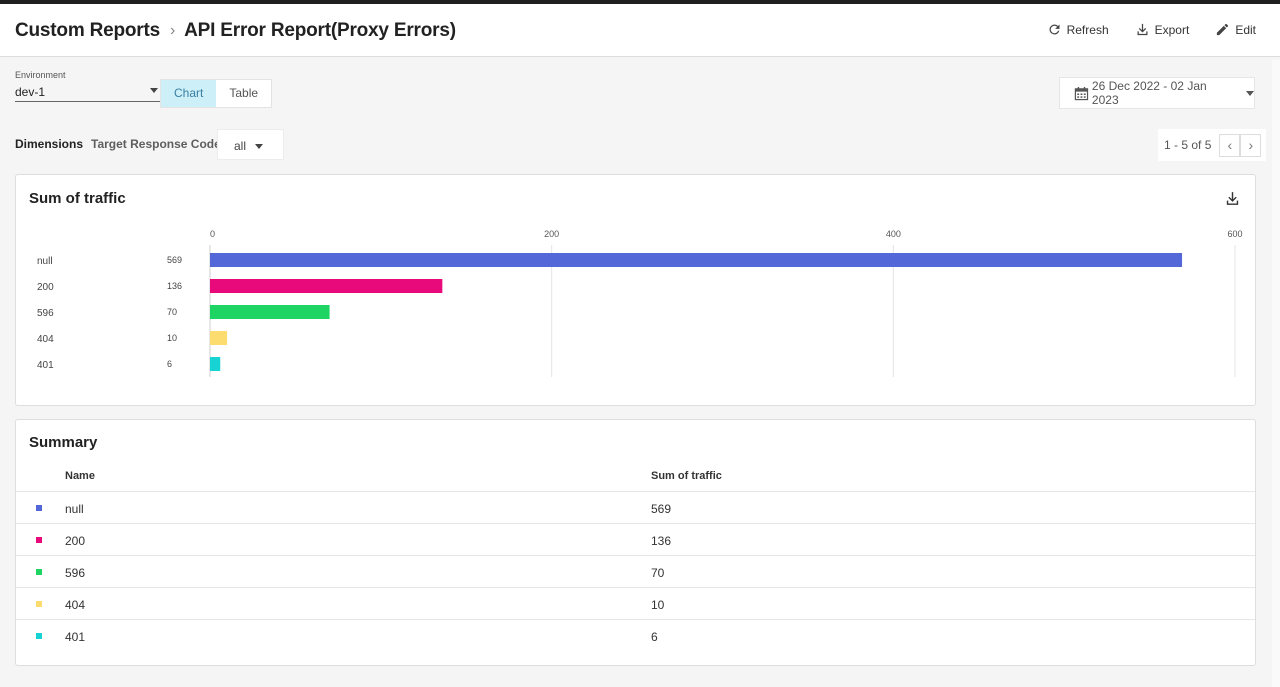  I want to click on value-label: 136, so click(174, 286).